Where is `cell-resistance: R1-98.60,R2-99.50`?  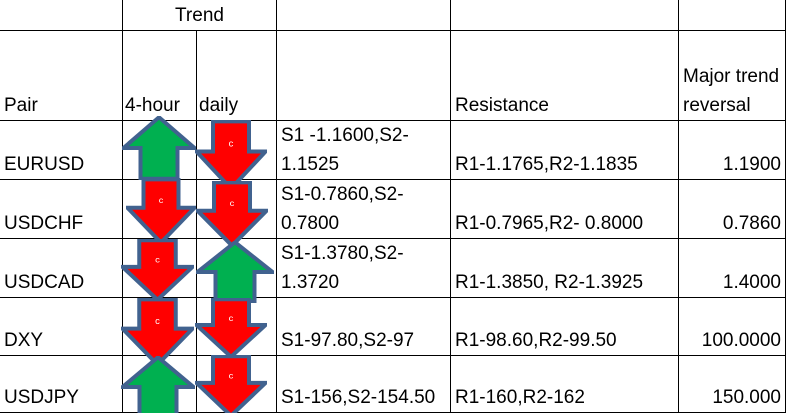 cell-resistance: R1-98.60,R2-99.50 is located at coordinates (565, 327).